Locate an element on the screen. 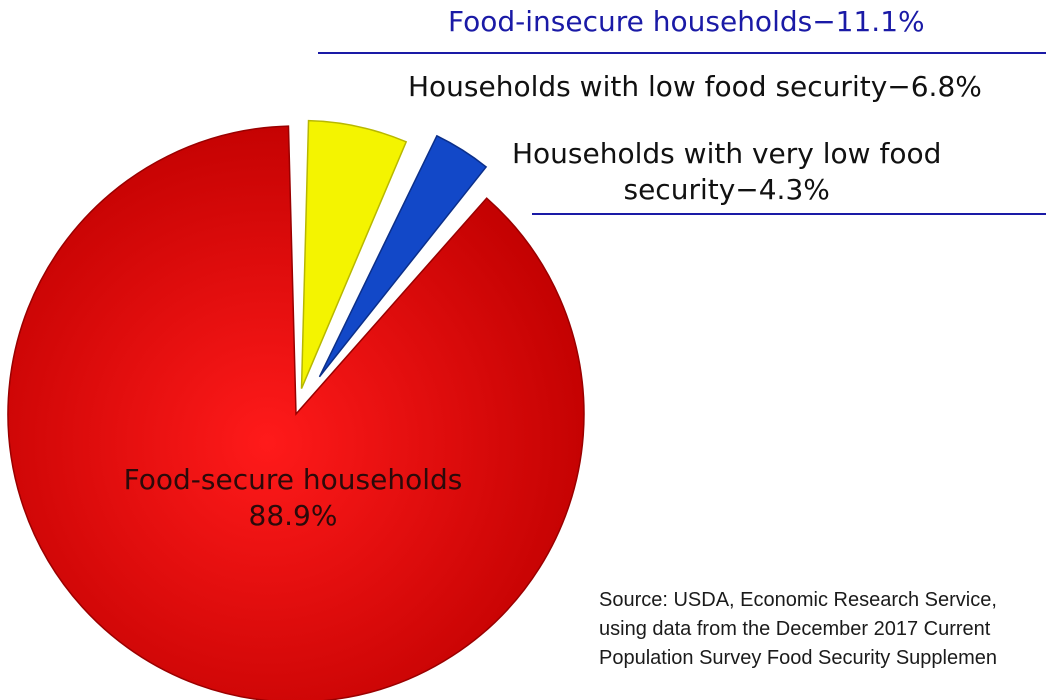 The width and height of the screenshot is (1046, 700). slice-very-low-food-security is located at coordinates (403, 256).